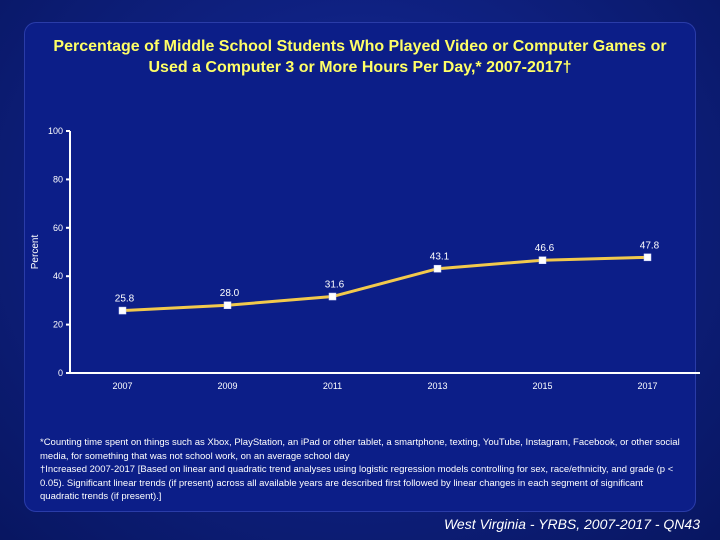 The image size is (720, 540). What do you see at coordinates (650, 245) in the screenshot?
I see `data-label: 47.8` at bounding box center [650, 245].